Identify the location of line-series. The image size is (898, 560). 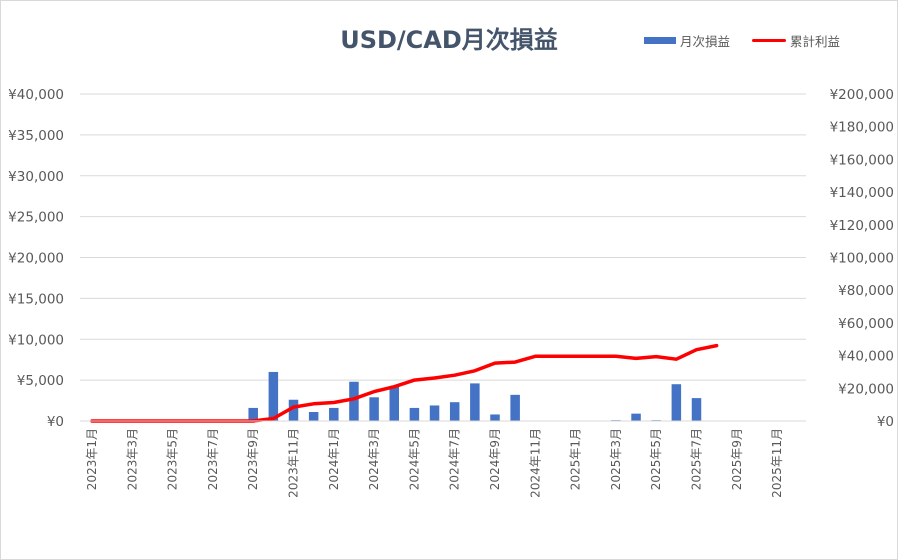
(404, 383).